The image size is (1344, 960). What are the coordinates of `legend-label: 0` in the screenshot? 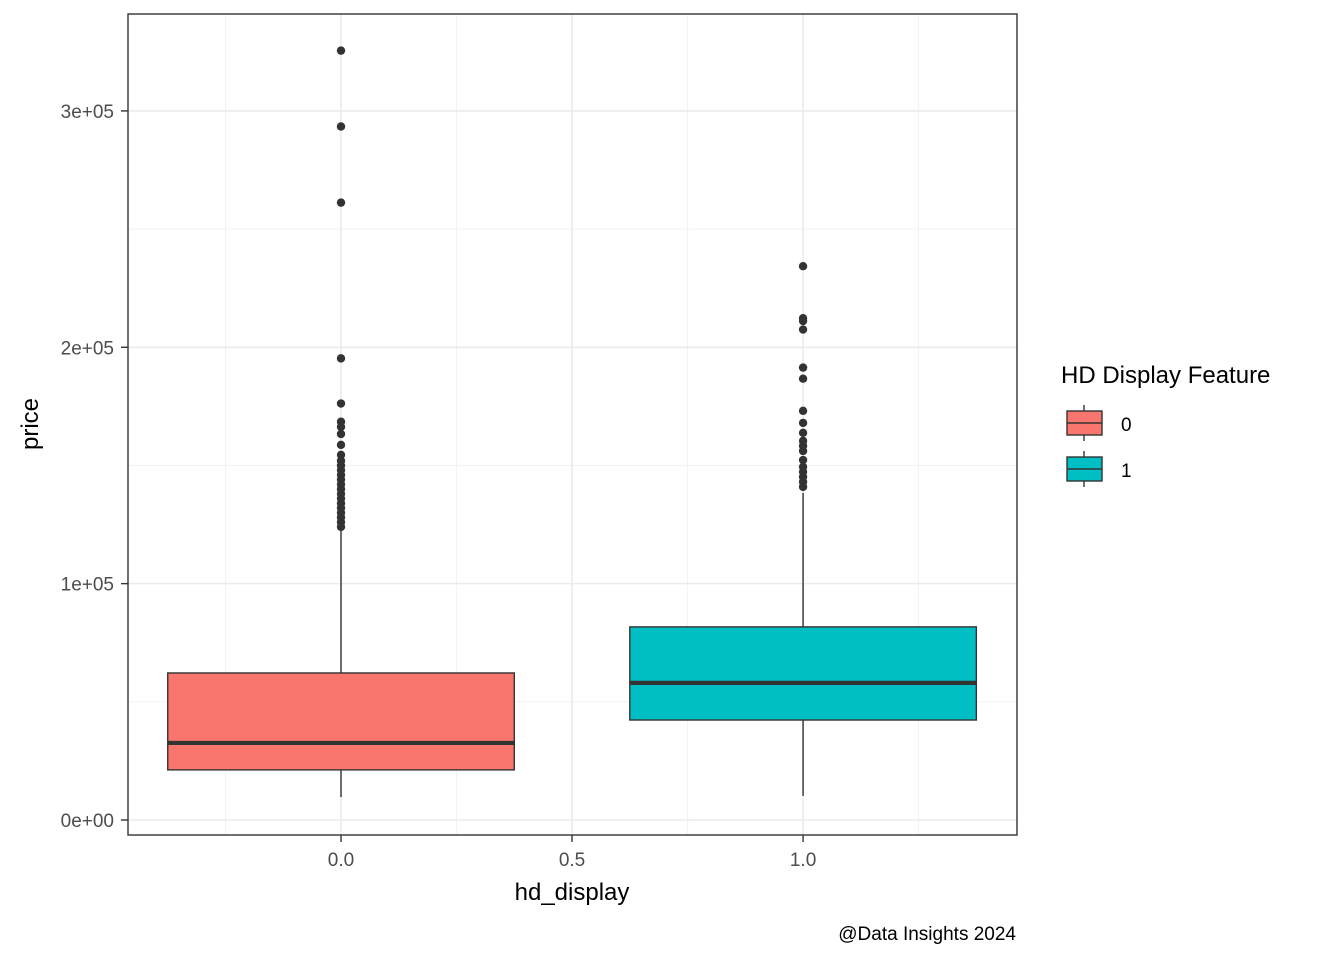 It's located at (1126, 425).